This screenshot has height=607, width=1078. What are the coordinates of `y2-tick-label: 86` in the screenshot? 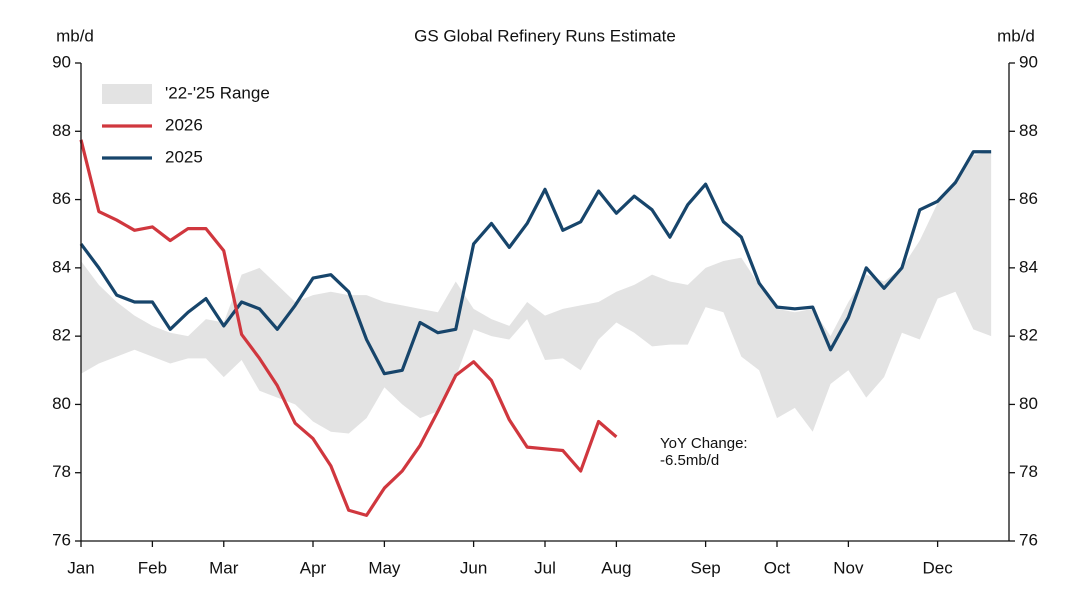 It's located at (1028, 198).